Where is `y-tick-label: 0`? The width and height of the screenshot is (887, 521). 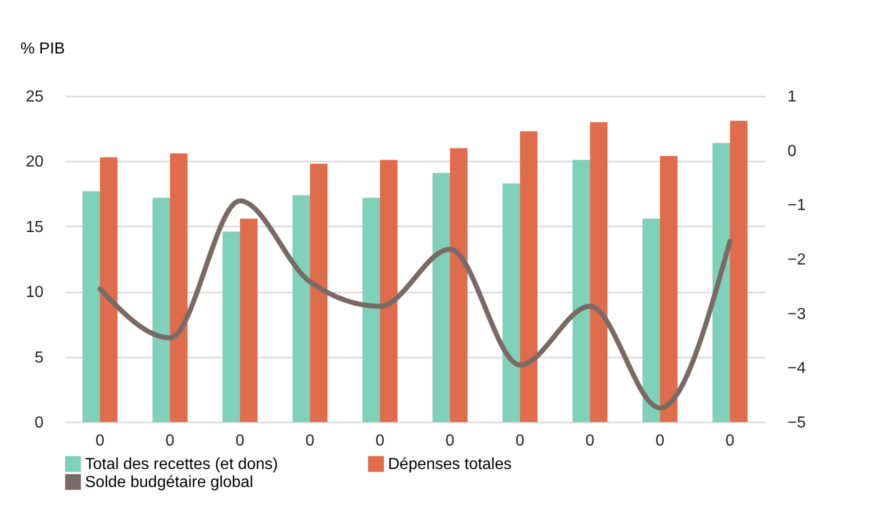 y-tick-label: 0 is located at coordinates (39, 423).